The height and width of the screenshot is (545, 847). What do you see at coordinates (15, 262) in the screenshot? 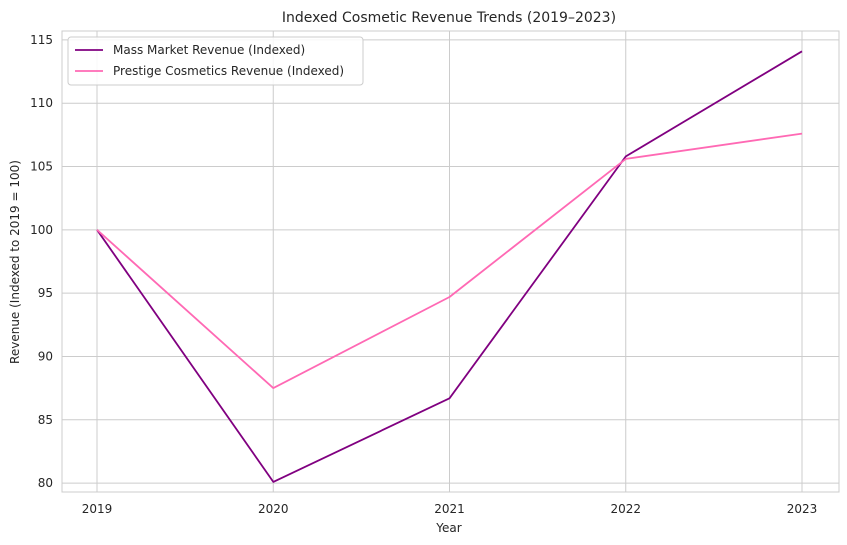
I see `y-axis-label: Revenue (Indexed to 2019 = 100)` at bounding box center [15, 262].